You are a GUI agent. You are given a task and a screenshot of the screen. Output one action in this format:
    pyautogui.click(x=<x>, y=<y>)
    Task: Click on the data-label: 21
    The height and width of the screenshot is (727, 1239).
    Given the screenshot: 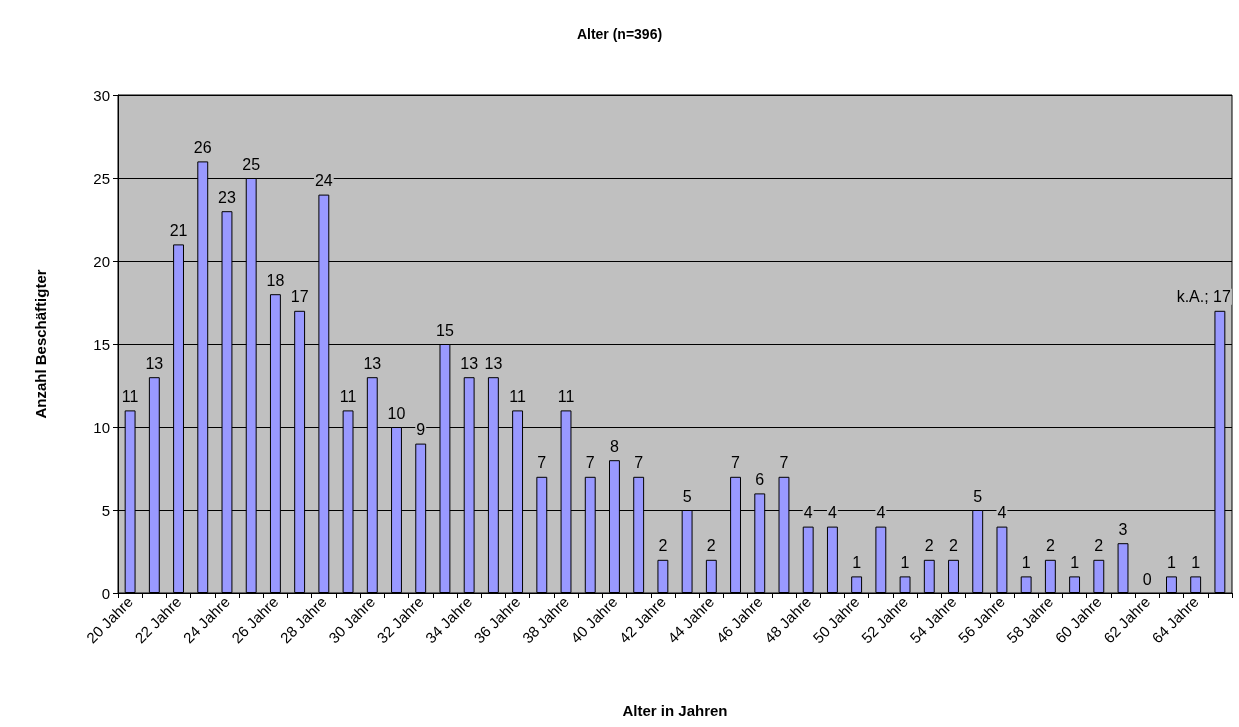 What is the action you would take?
    pyautogui.click(x=178, y=230)
    